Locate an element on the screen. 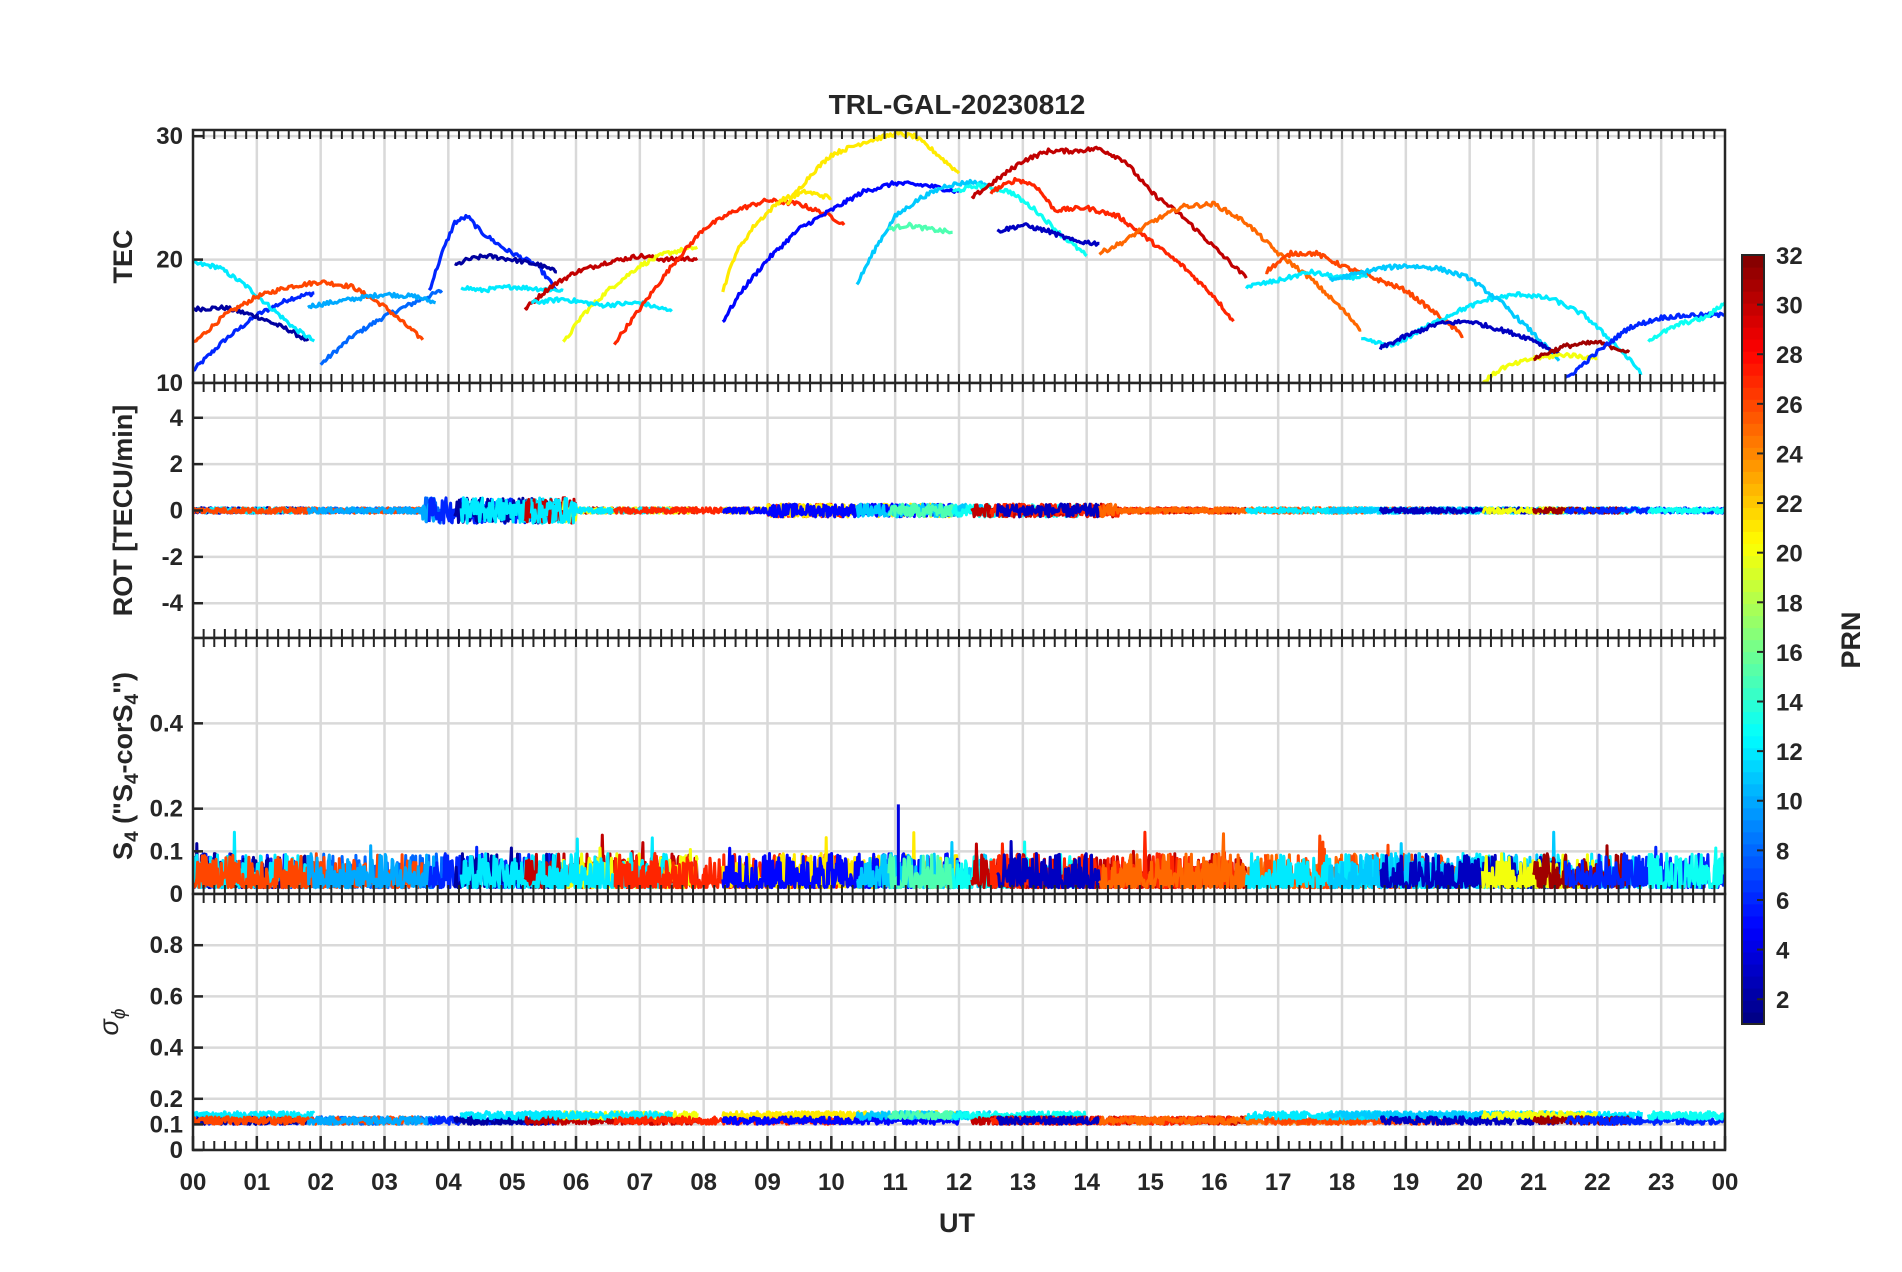  y-tick-label: -4 is located at coordinates (173, 603).